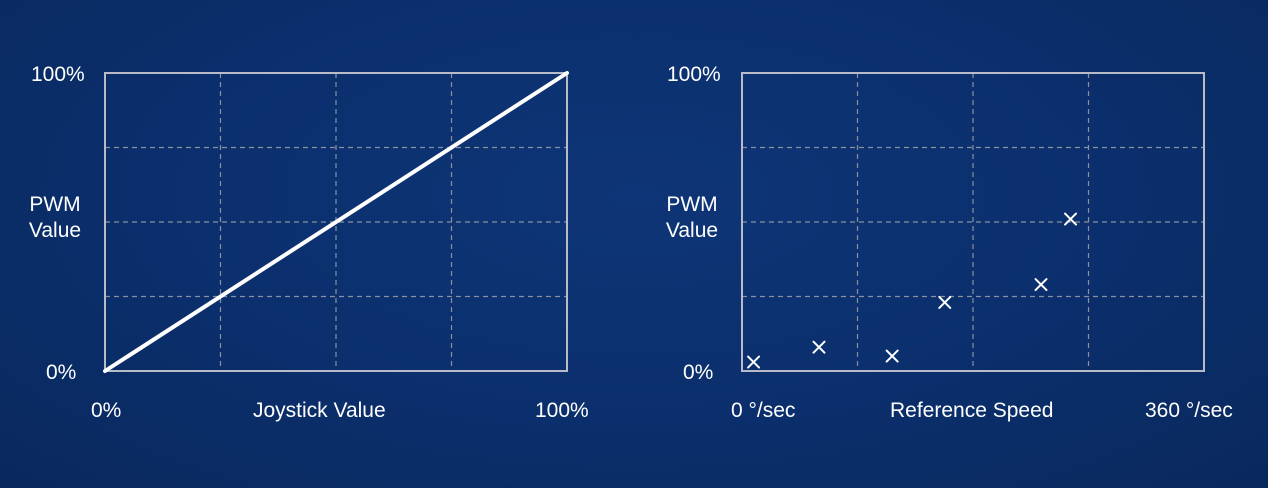  What do you see at coordinates (106, 410) in the screenshot?
I see `left-x-tick-0: 0%` at bounding box center [106, 410].